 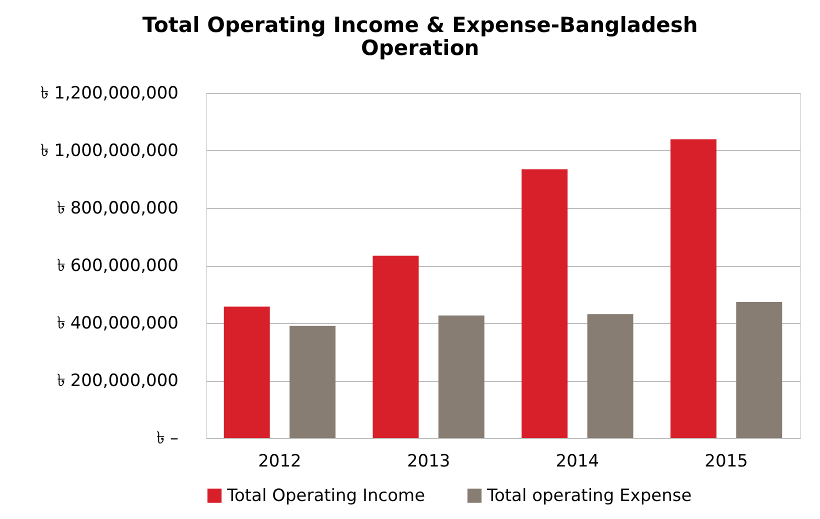 What do you see at coordinates (109, 94) in the screenshot?
I see `y-tick-label: ৳ 1,200,000,000` at bounding box center [109, 94].